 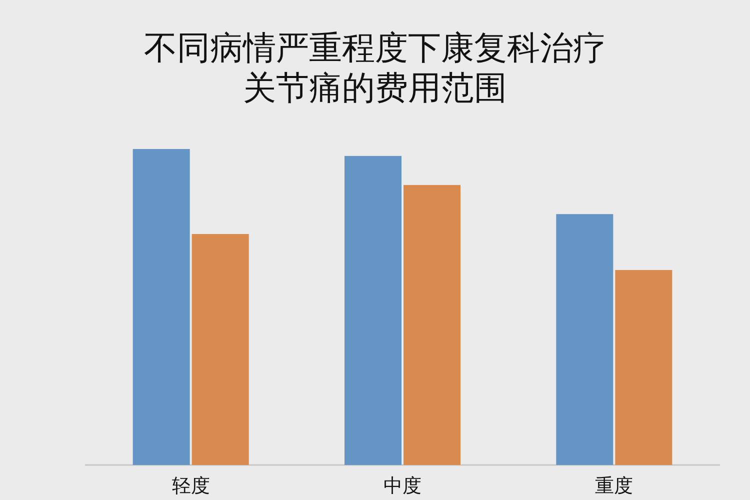 What do you see at coordinates (375, 68) in the screenshot?
I see `chart-title: 不同病情严重程度下康复科治疗关节痛的费用范围` at bounding box center [375, 68].